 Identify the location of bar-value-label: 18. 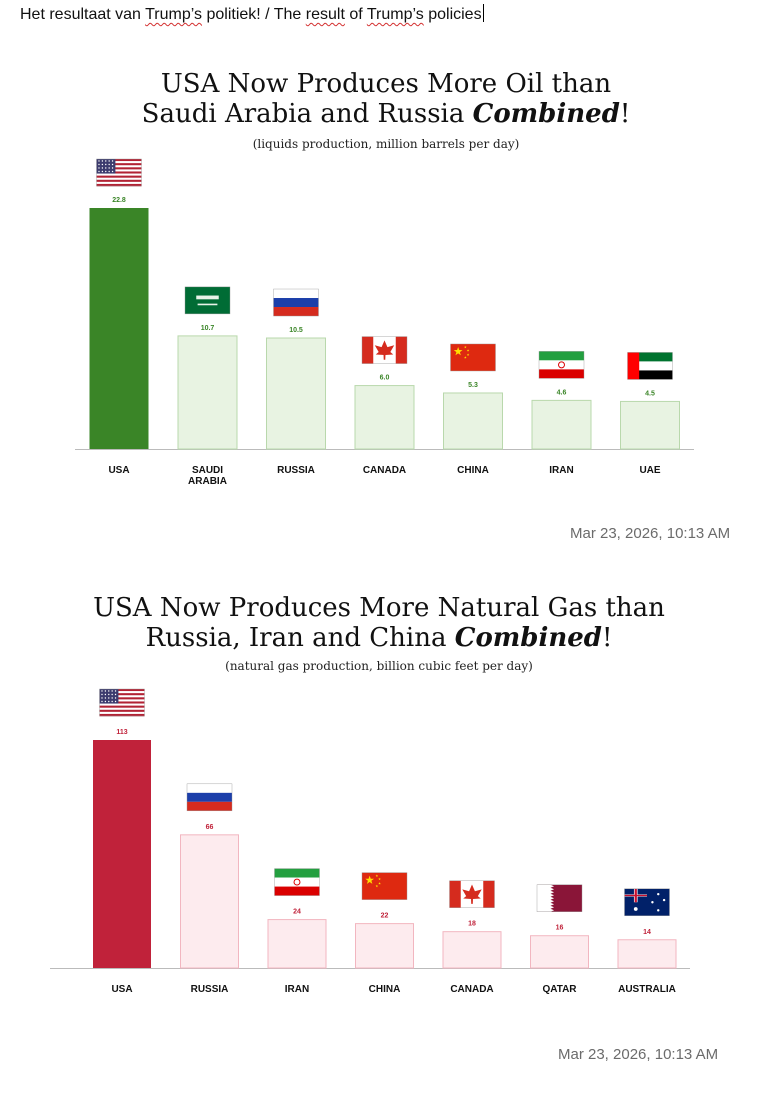
(472, 924).